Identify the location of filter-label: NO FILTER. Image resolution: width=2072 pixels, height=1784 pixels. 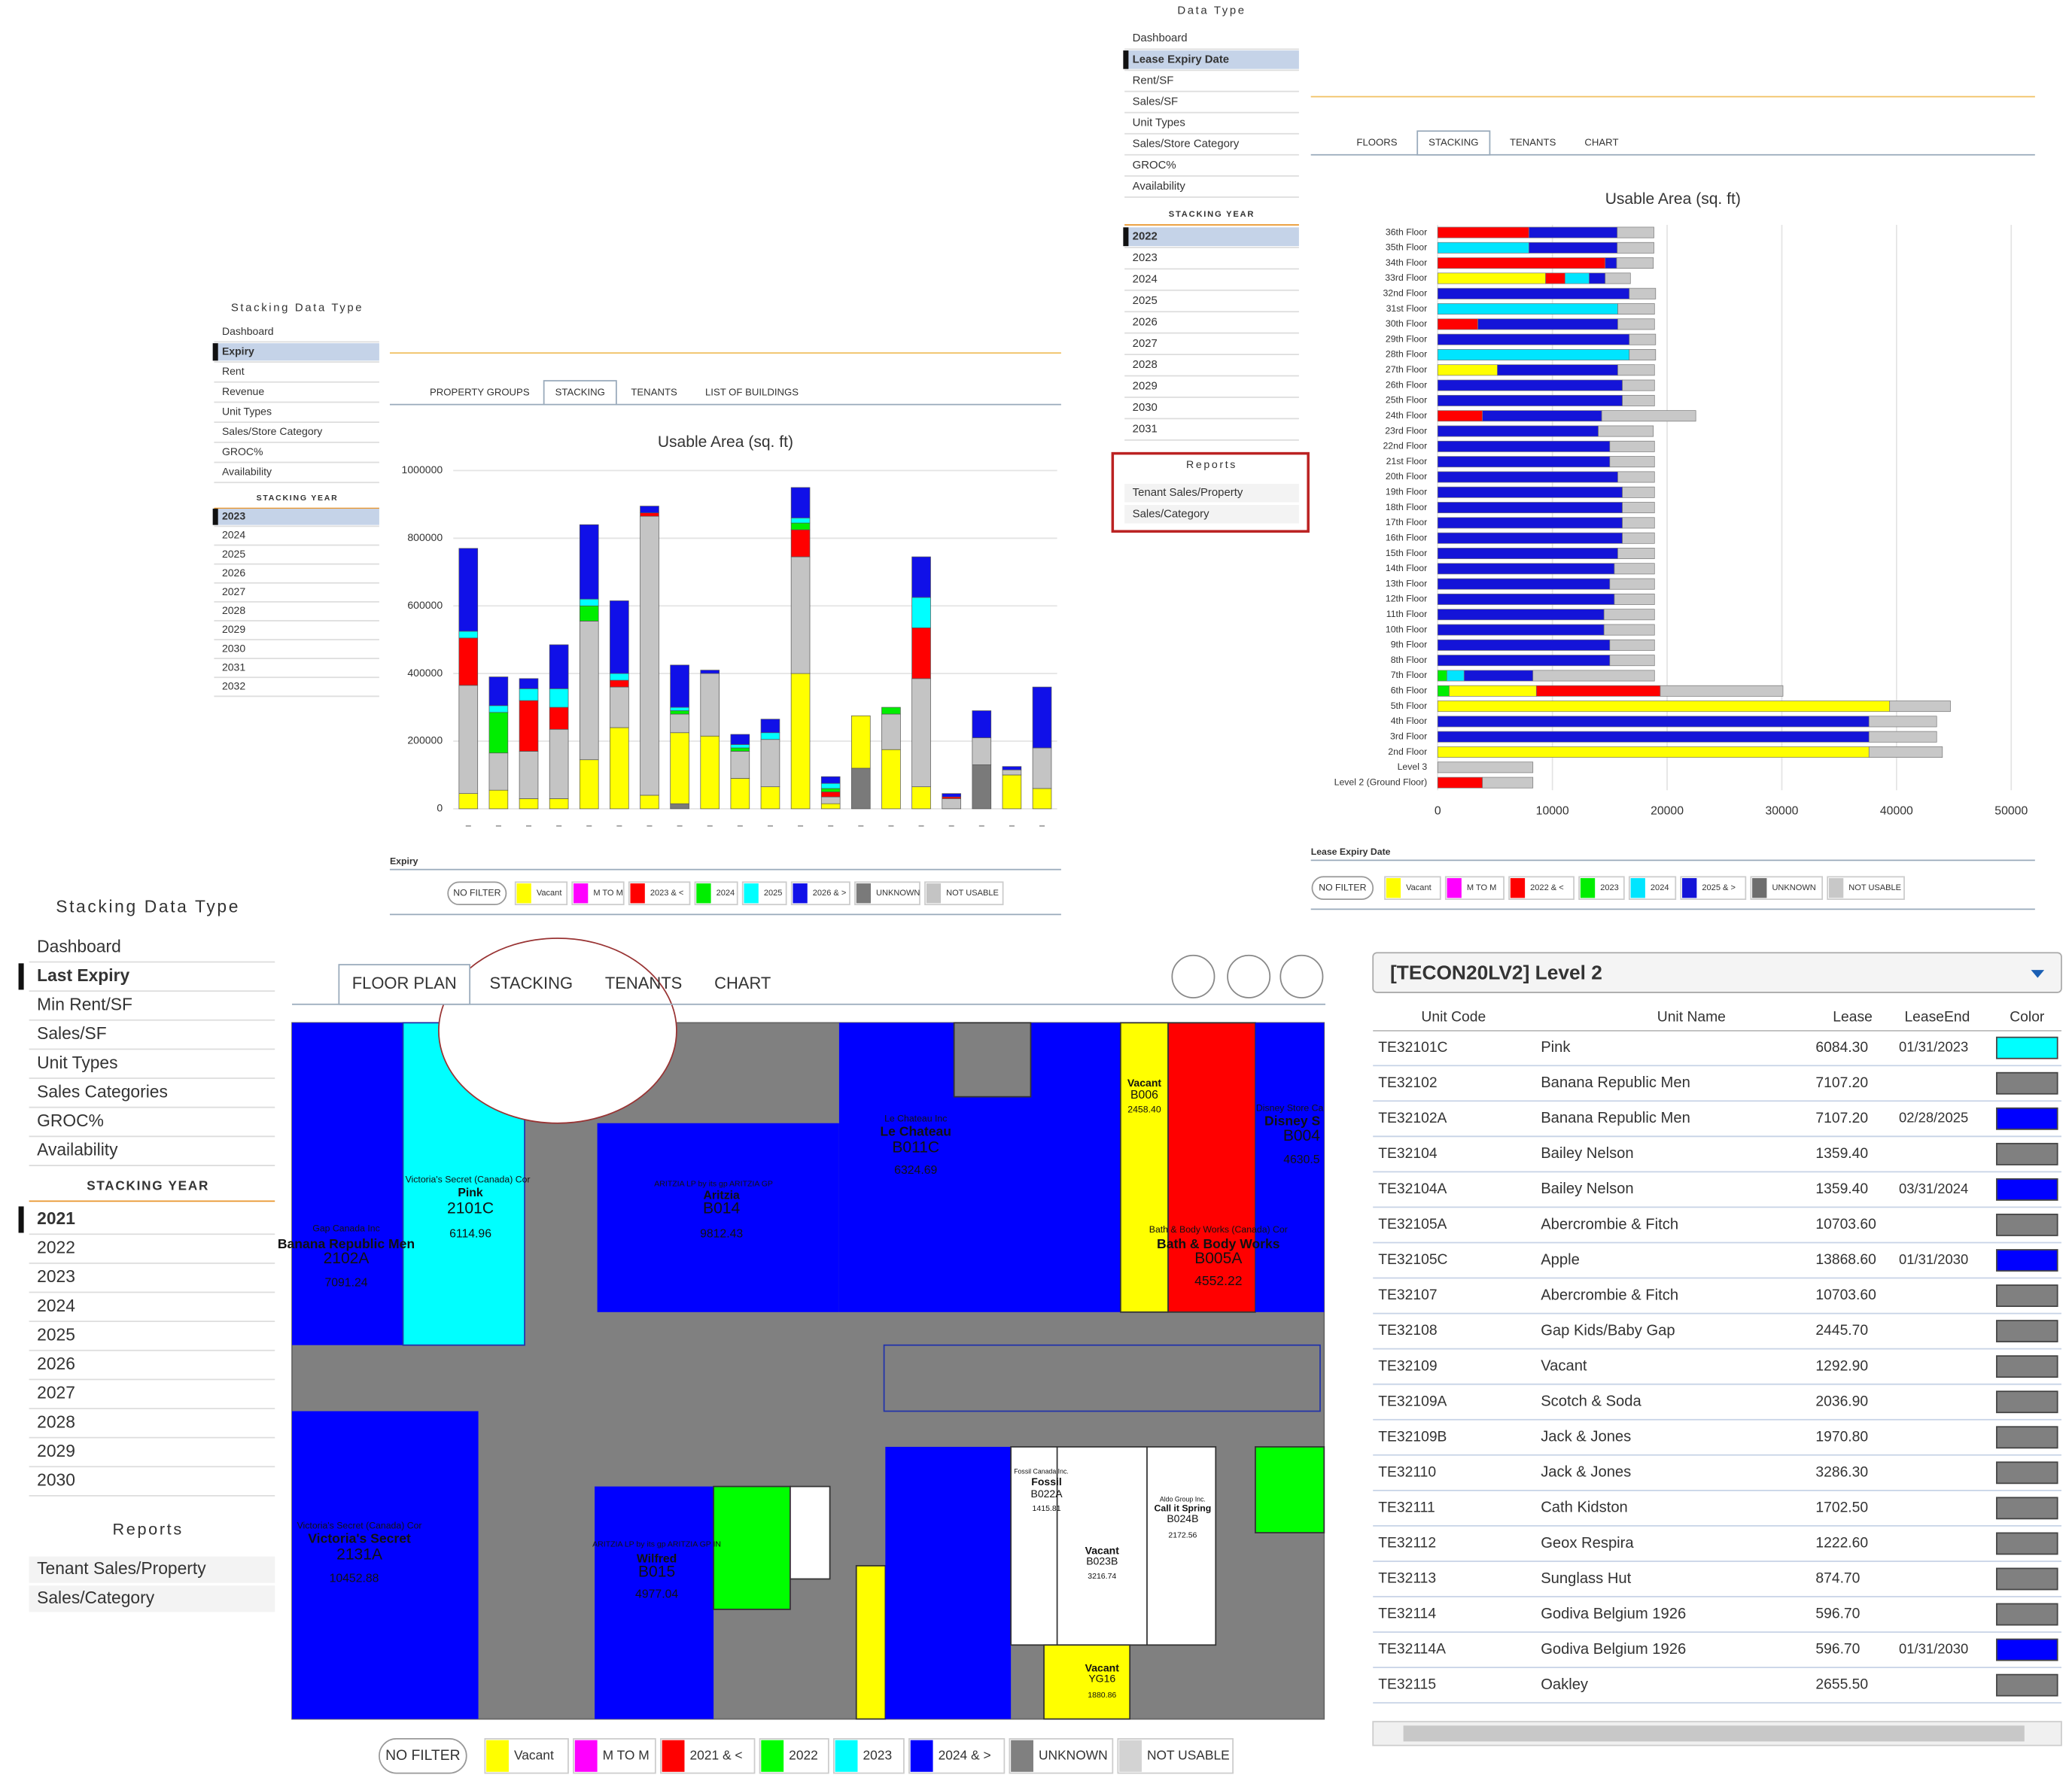
(423, 1756).